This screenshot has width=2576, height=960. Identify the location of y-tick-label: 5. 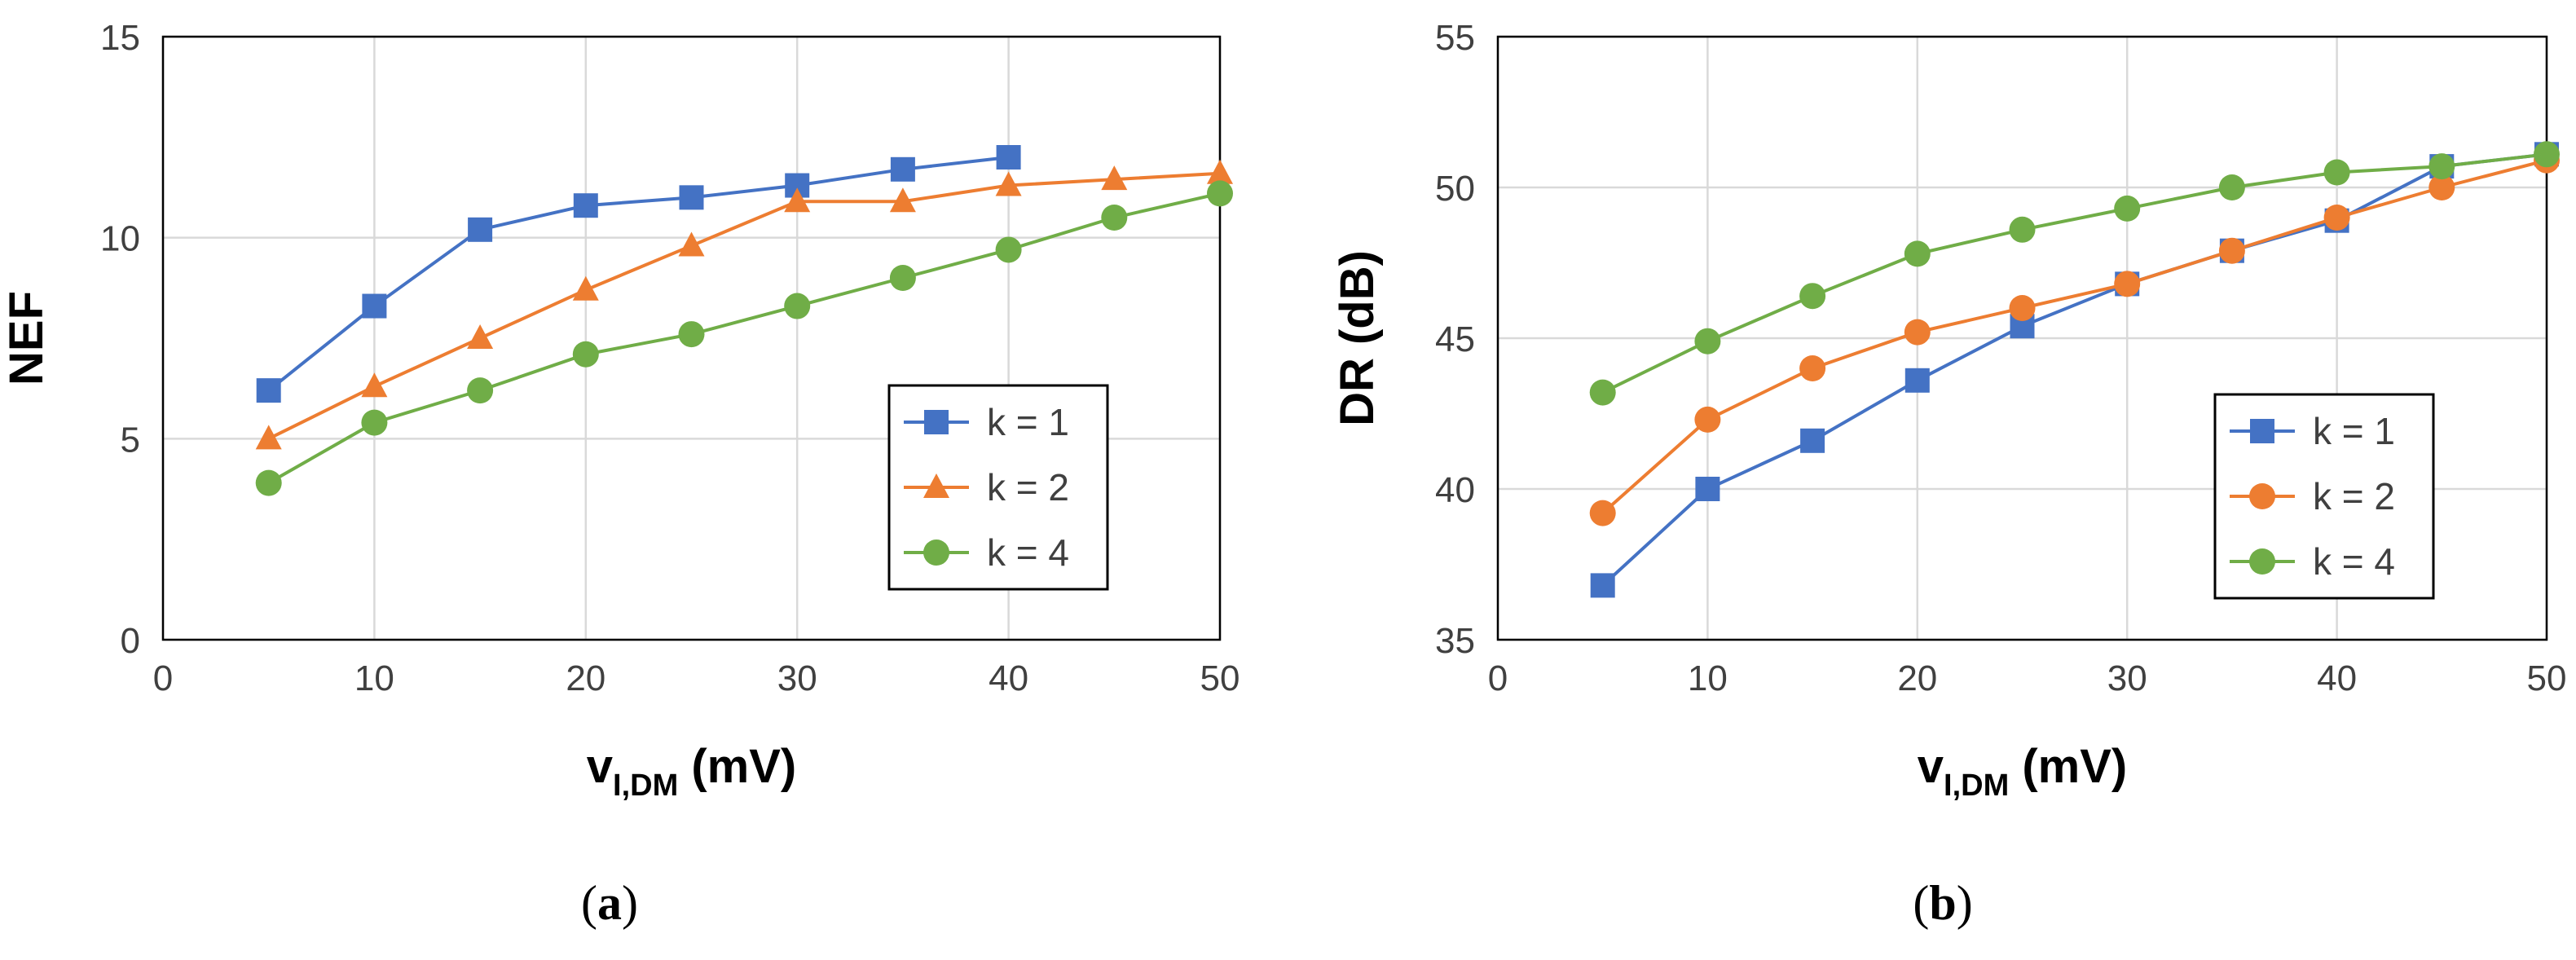
(130, 440).